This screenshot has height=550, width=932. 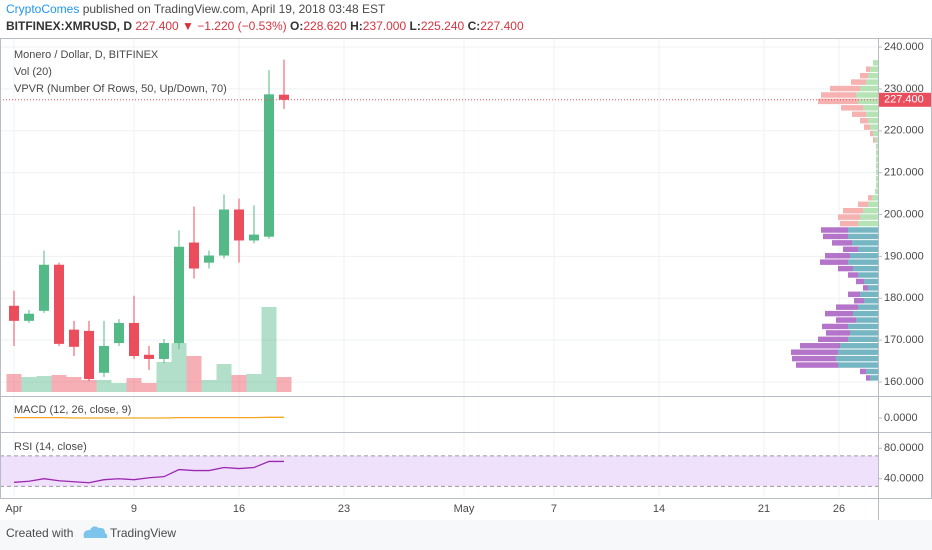 I want to click on author: CryptoComes, so click(x=42, y=9).